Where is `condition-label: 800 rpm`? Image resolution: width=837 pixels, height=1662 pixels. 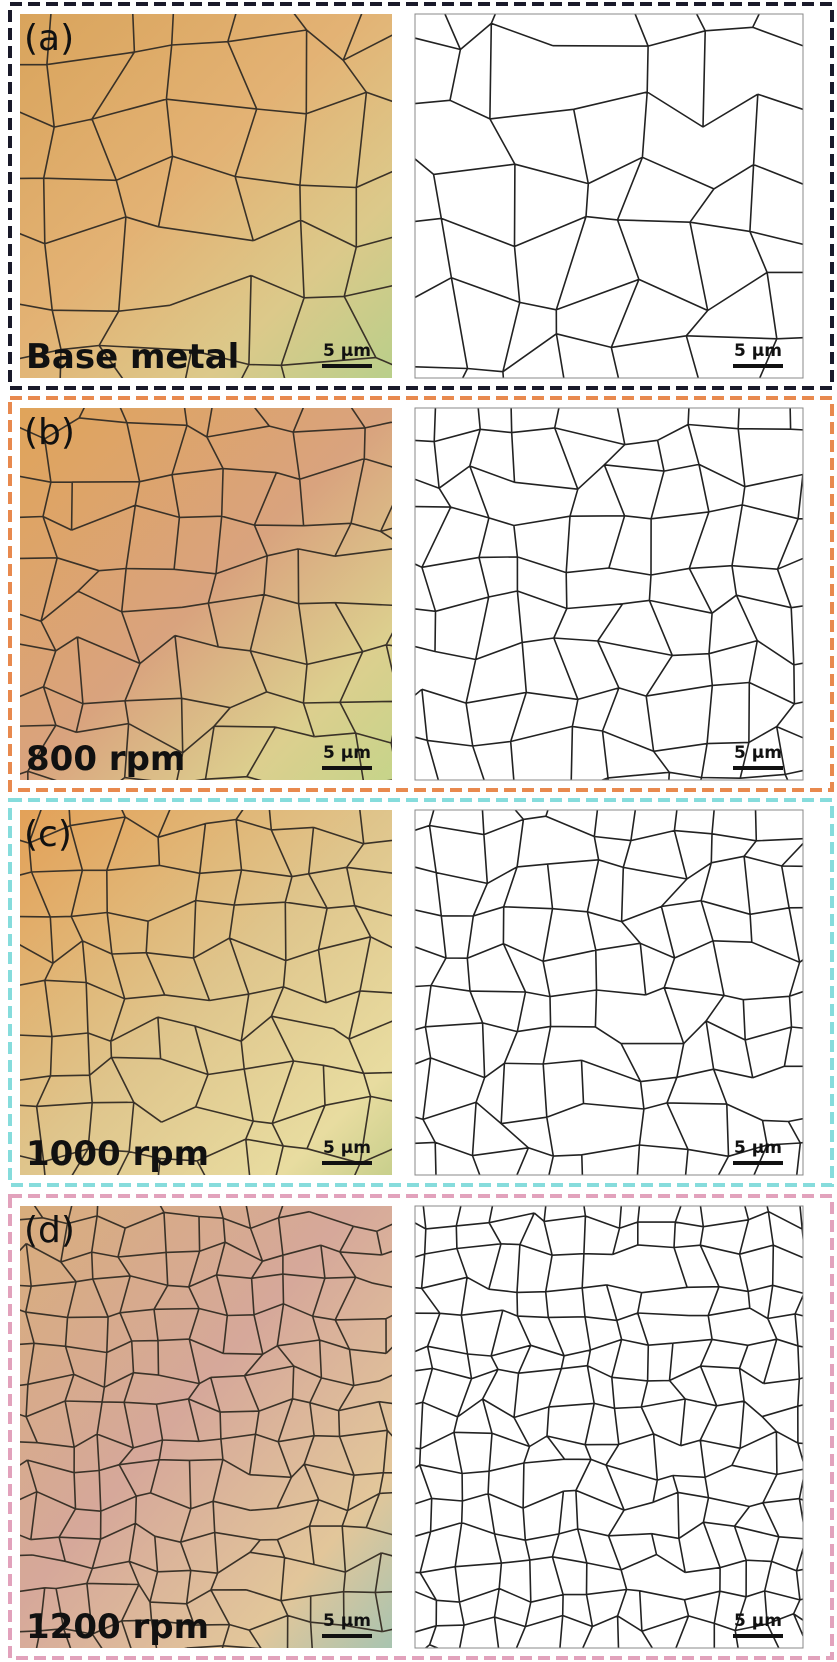 condition-label: 800 rpm is located at coordinates (105, 759).